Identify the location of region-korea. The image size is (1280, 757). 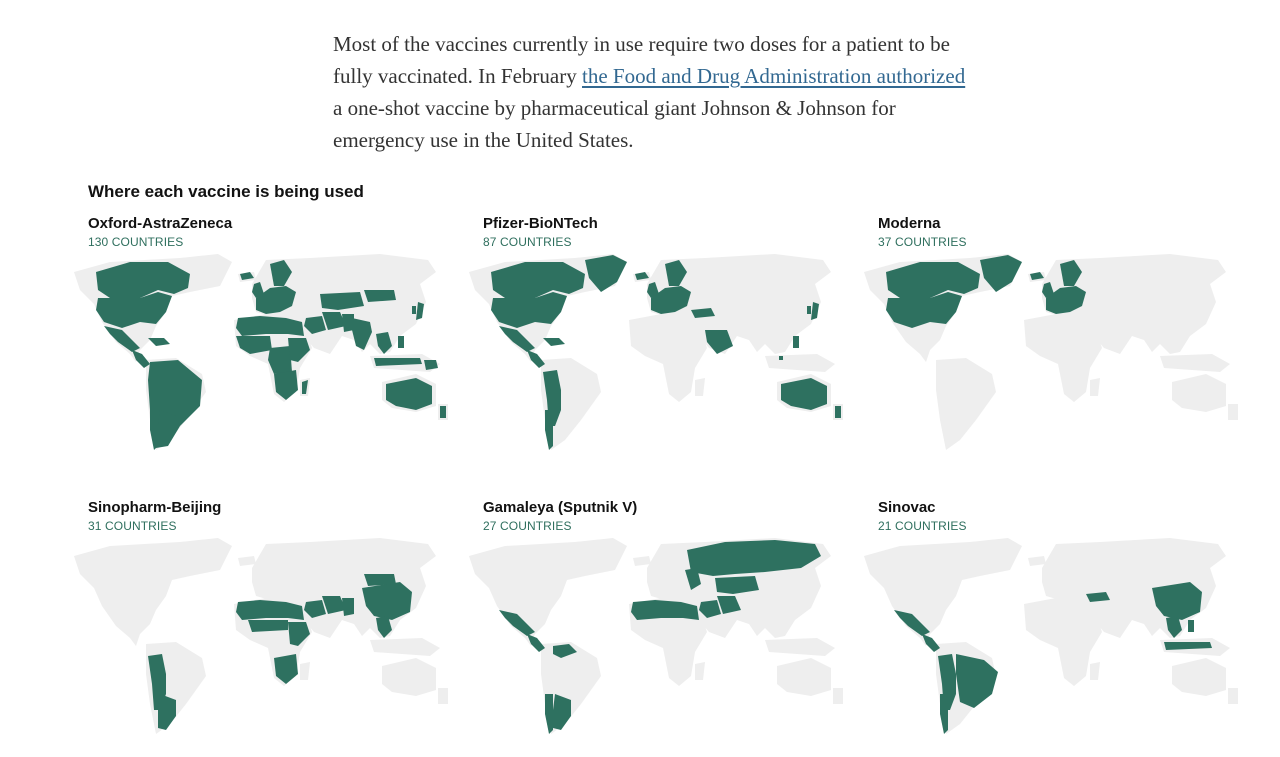
(414, 310).